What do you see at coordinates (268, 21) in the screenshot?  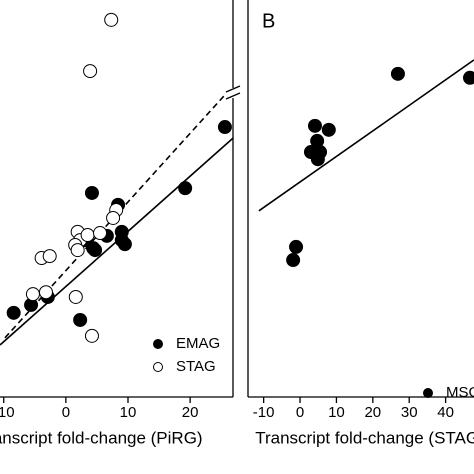 I see `panel-label: B` at bounding box center [268, 21].